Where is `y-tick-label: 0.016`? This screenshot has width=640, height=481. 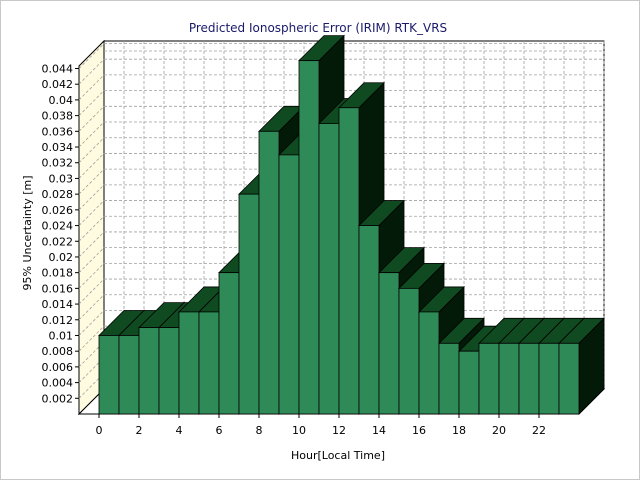
y-tick-label: 0.016 is located at coordinates (58, 288).